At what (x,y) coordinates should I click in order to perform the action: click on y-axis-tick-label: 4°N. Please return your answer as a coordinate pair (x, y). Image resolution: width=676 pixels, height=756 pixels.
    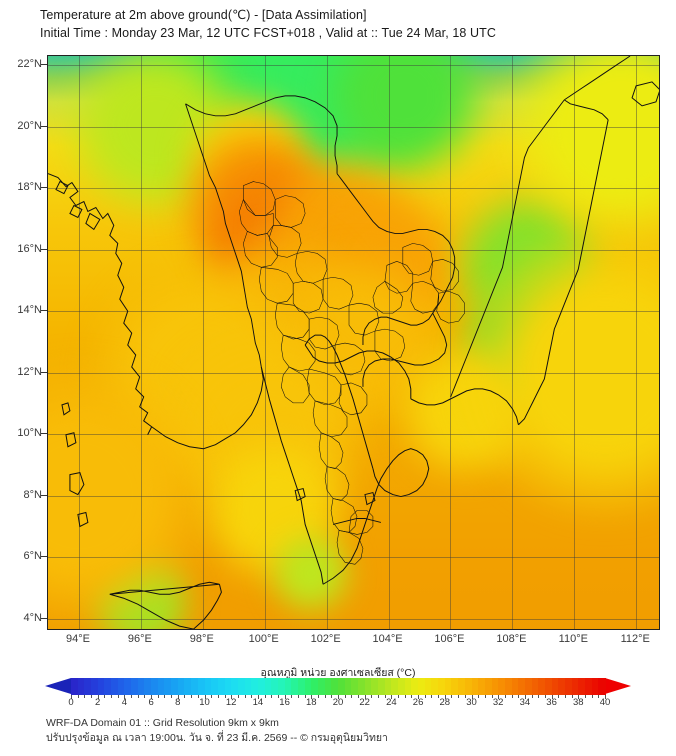
    Looking at the image, I should click on (32, 617).